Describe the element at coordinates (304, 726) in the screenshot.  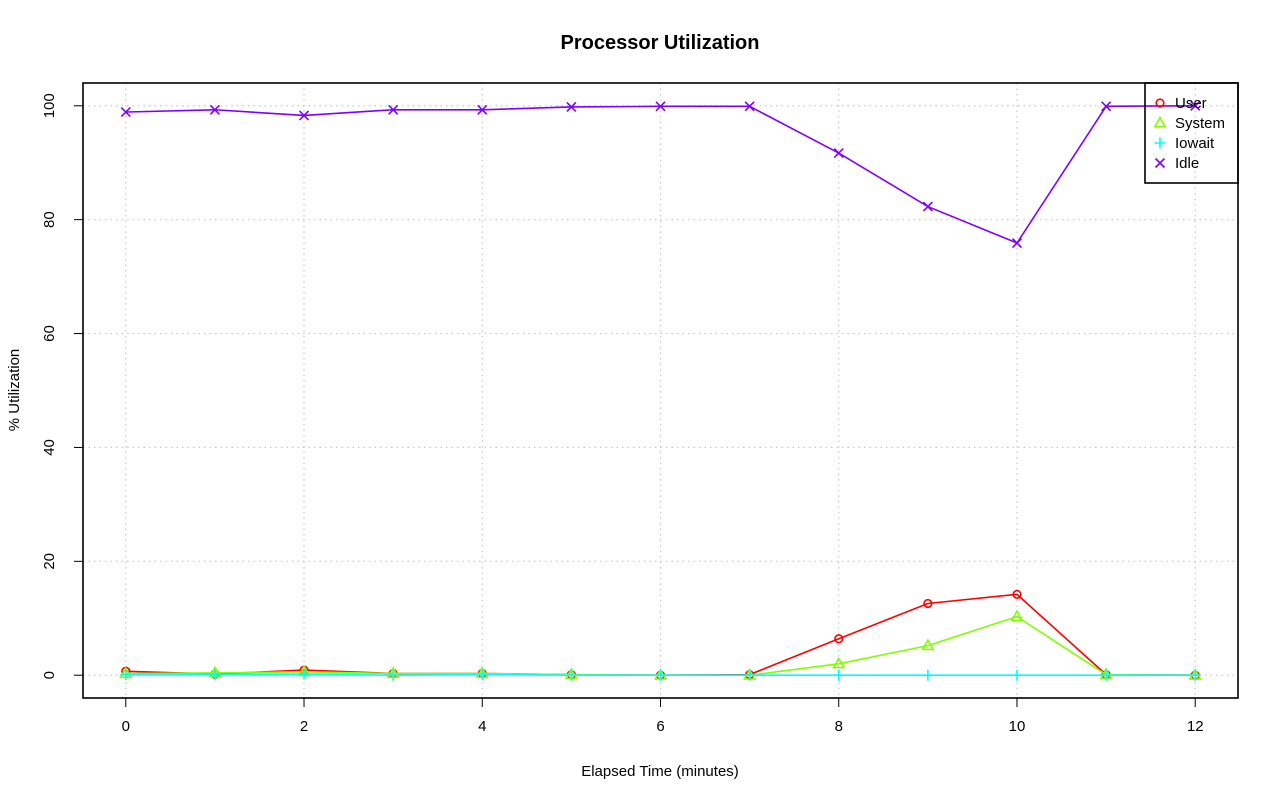
I see `x-tick-label: 2` at that location.